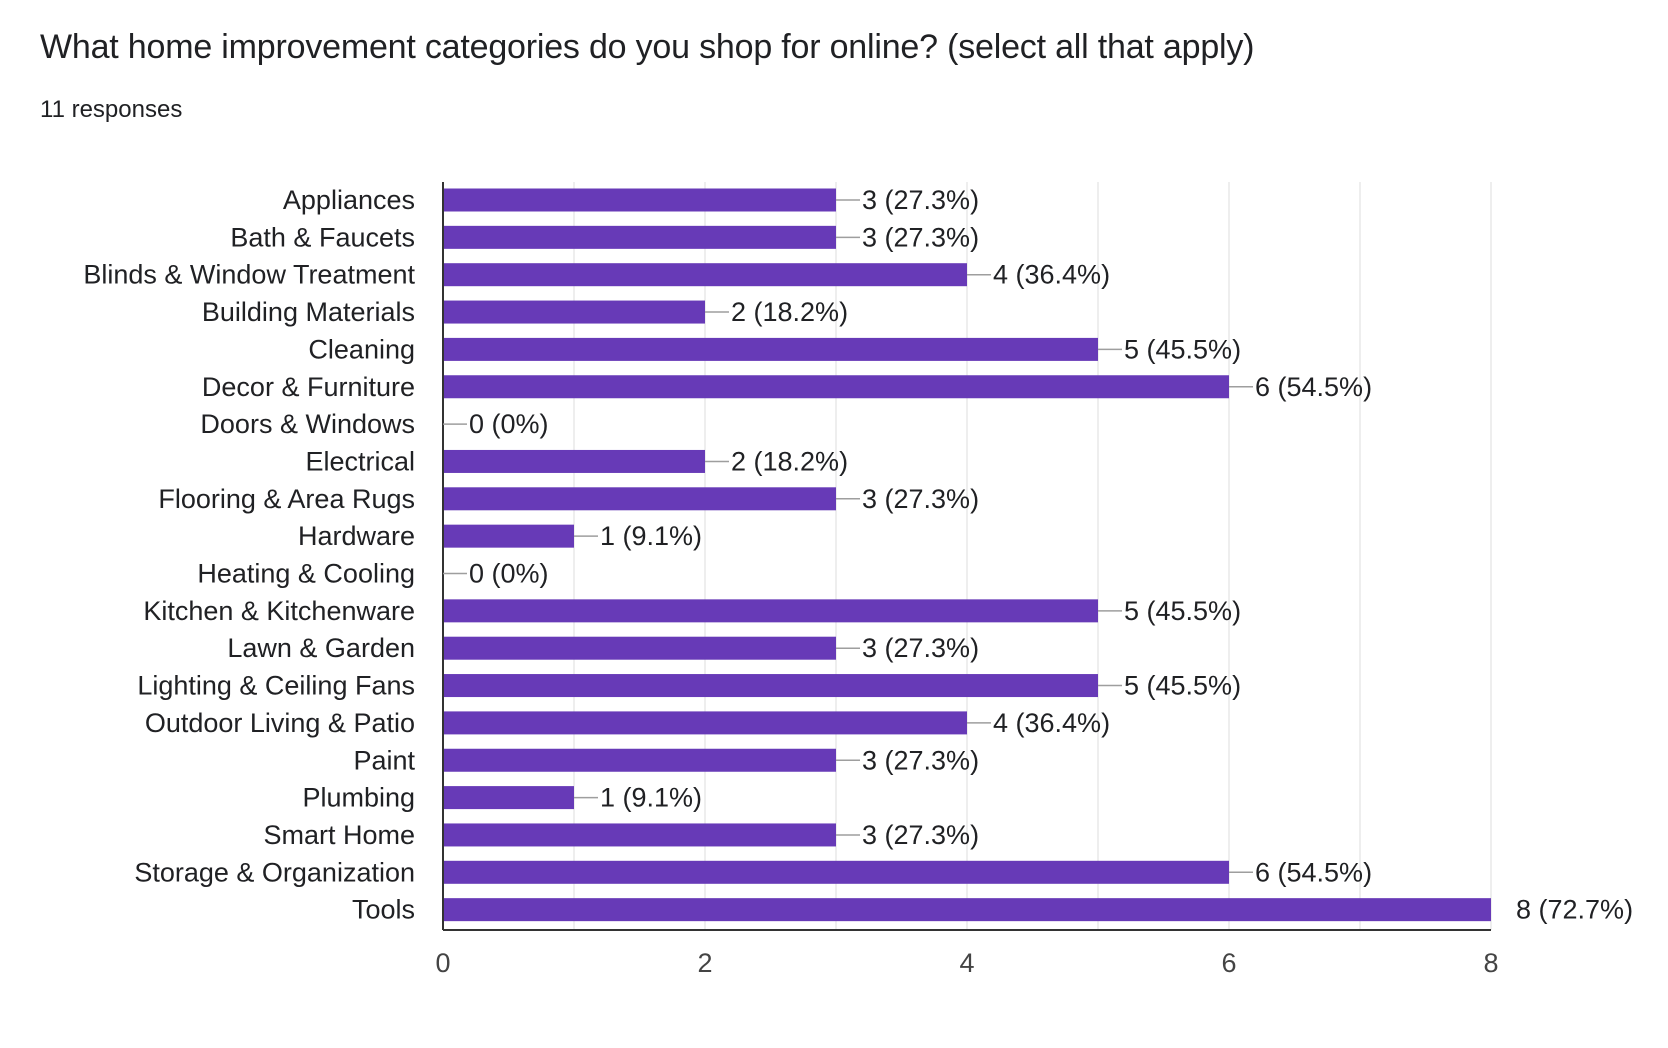 Image resolution: width=1668 pixels, height=1048 pixels. I want to click on category-label: Smart Home, so click(339, 835).